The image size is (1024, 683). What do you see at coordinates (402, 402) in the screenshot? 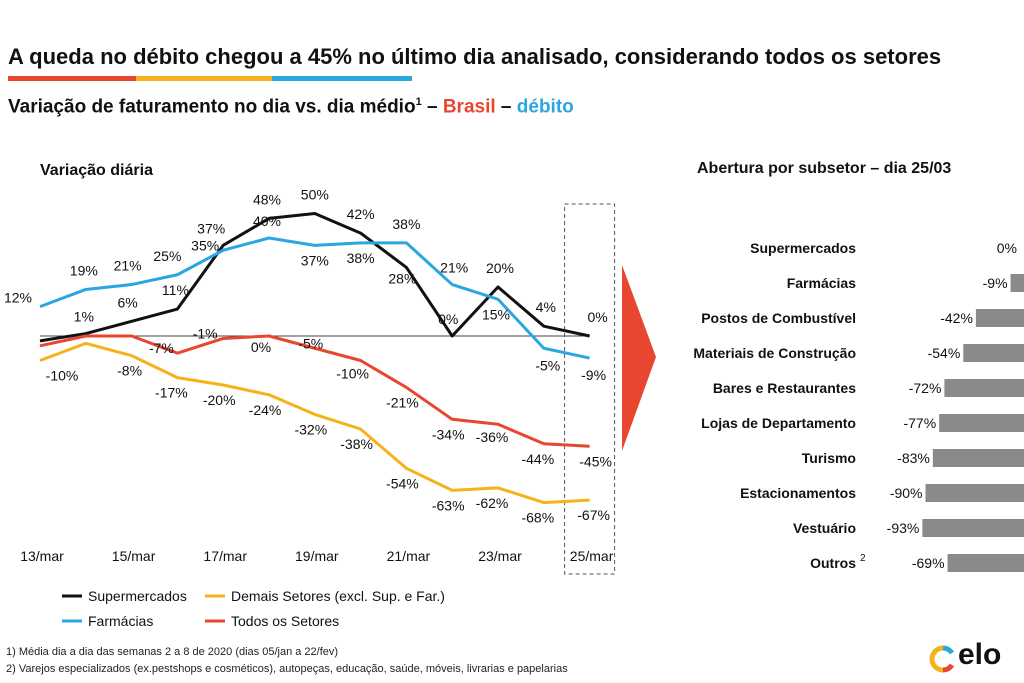
I see `data-label: -21%` at bounding box center [402, 402].